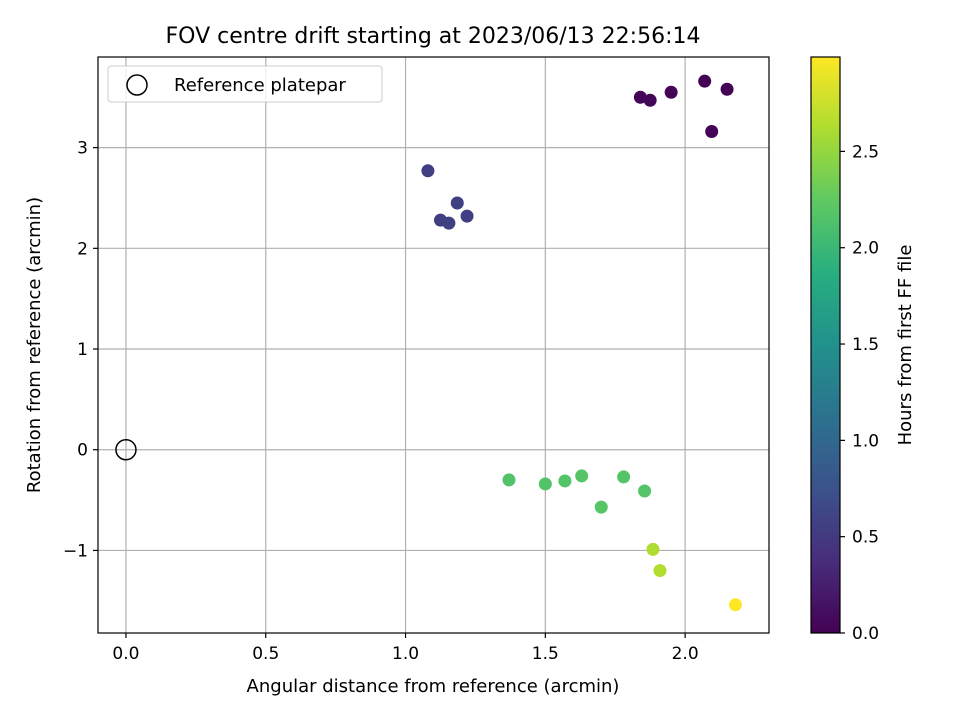 The image size is (960, 720). Describe the element at coordinates (82, 249) in the screenshot. I see `y-tick-label: 2` at that location.